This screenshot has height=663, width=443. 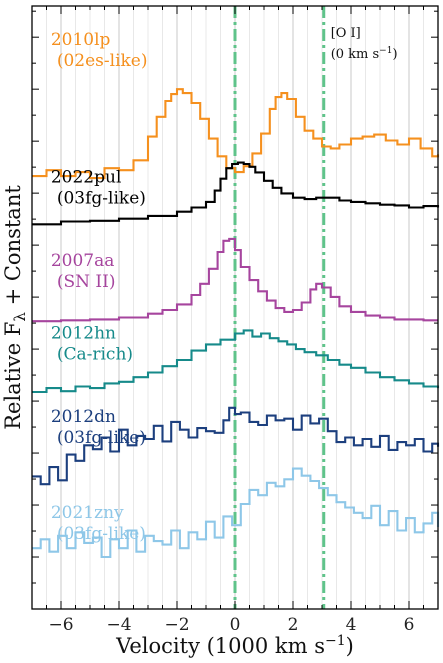 I want to click on x-tick-labels: −6 −4 −2 0 2 4 6, so click(x=231, y=625).